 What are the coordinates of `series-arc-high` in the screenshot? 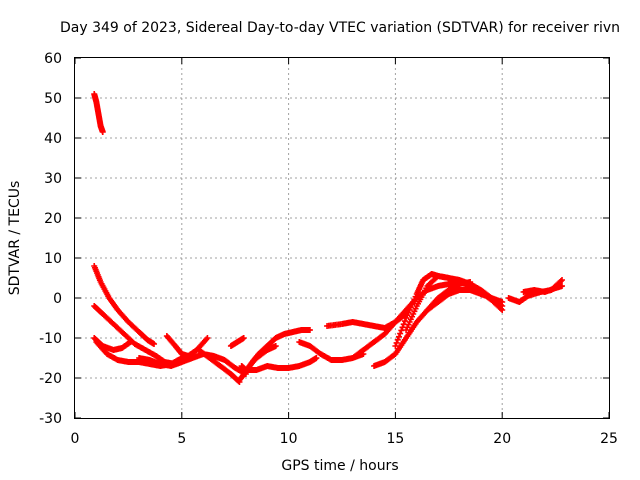 It's located at (98, 113).